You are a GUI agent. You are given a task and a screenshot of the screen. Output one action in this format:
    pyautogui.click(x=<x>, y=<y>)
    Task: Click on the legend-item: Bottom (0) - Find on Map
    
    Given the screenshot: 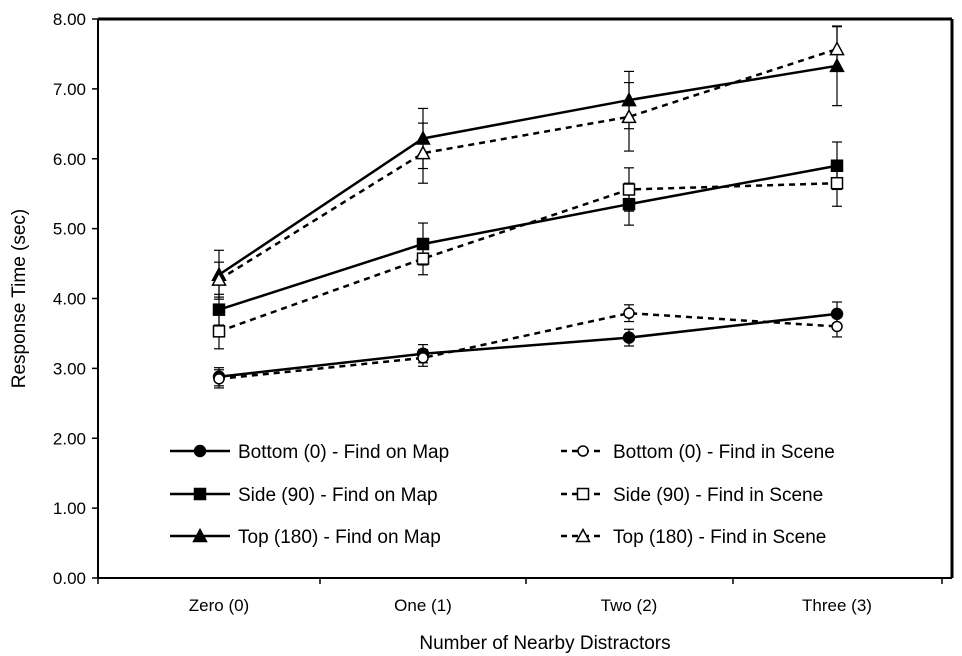 What is the action you would take?
    pyautogui.click(x=309, y=452)
    